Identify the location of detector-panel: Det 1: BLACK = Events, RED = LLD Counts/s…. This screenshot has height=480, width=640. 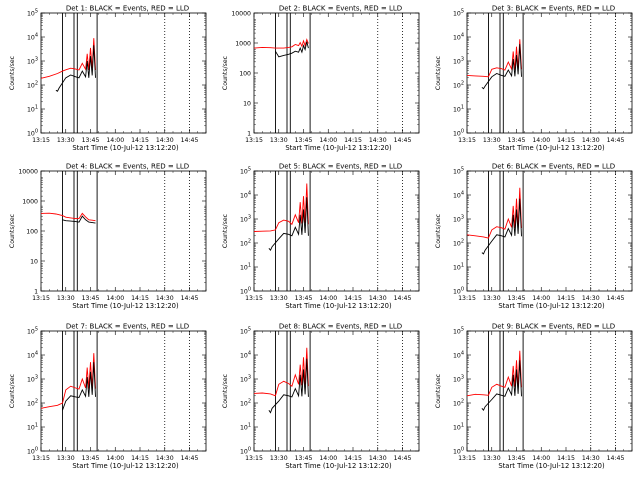
(108, 78).